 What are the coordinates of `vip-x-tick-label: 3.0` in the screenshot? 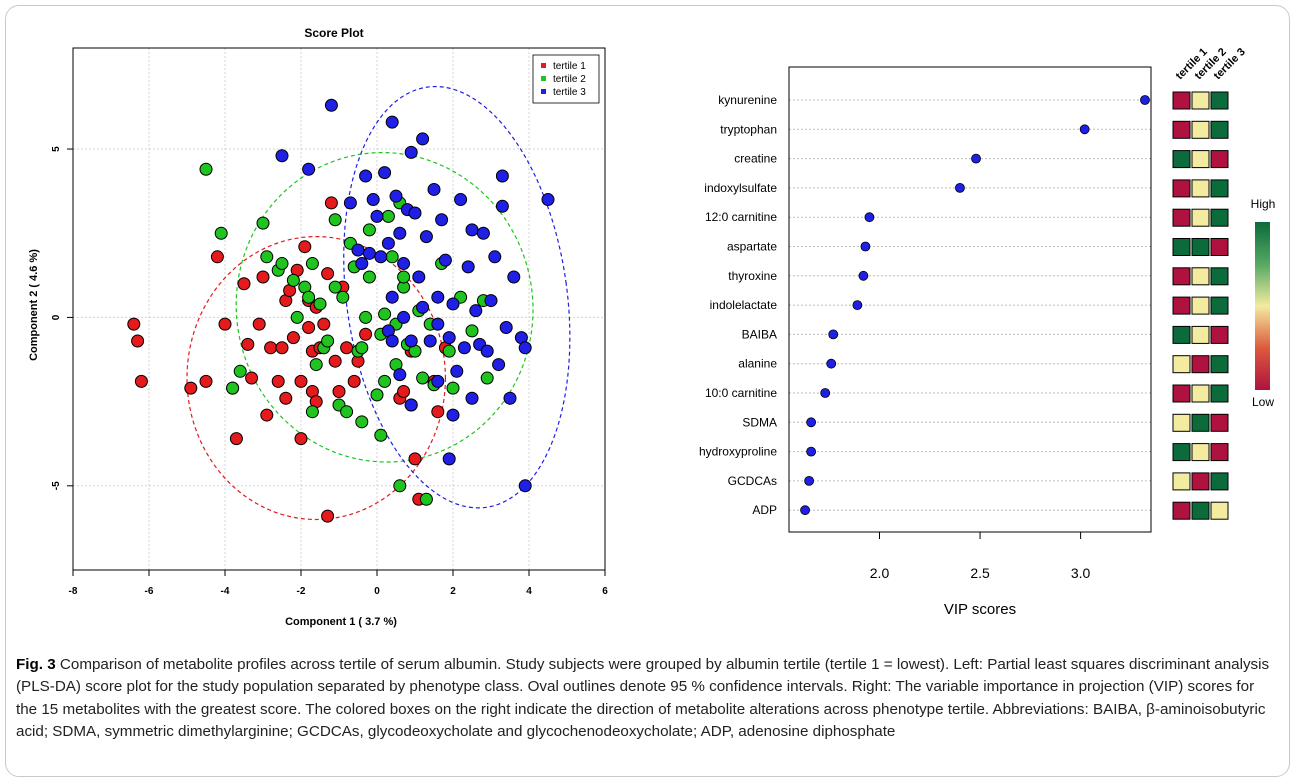 It's located at (1081, 573).